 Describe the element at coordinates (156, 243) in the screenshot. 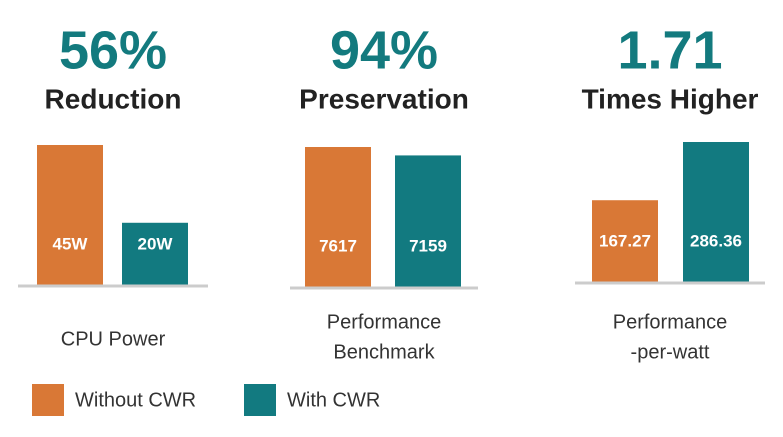

I see `value-label: 20W` at that location.